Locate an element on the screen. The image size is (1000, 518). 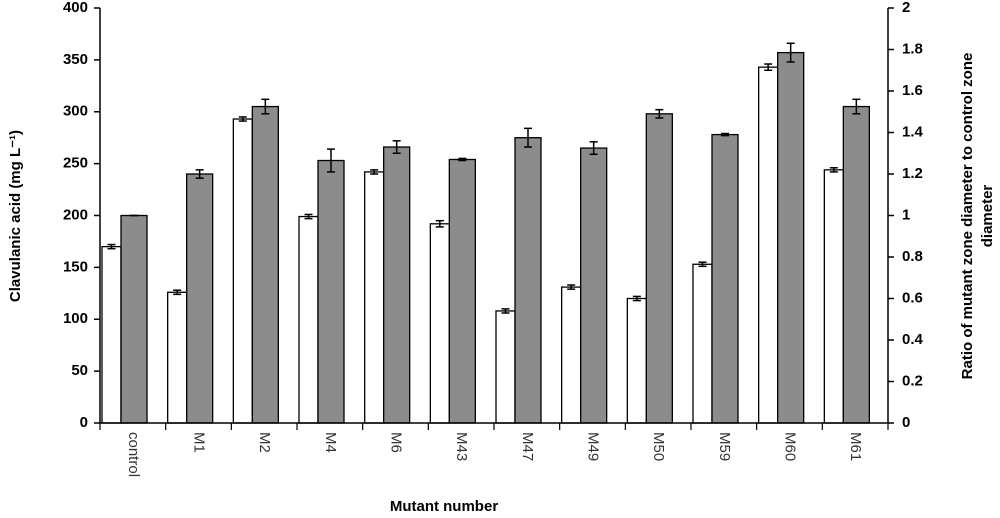
y-axis-label: Clavulanic acid (mg L⁻¹) is located at coordinates (15, 216).